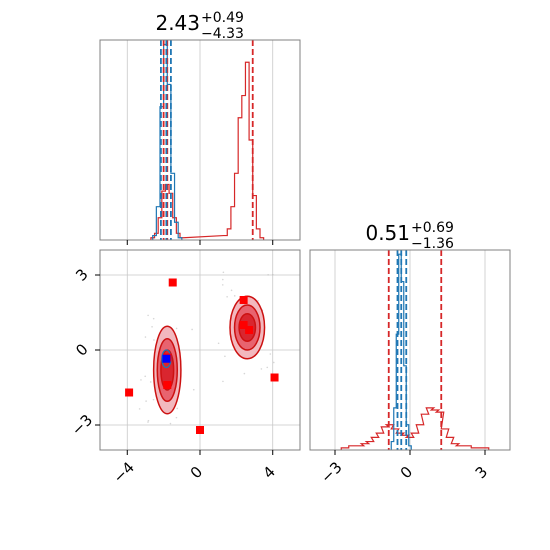 The height and width of the screenshot is (550, 550). Describe the element at coordinates (82, 425) in the screenshot. I see `y-tick-label: −3` at that location.